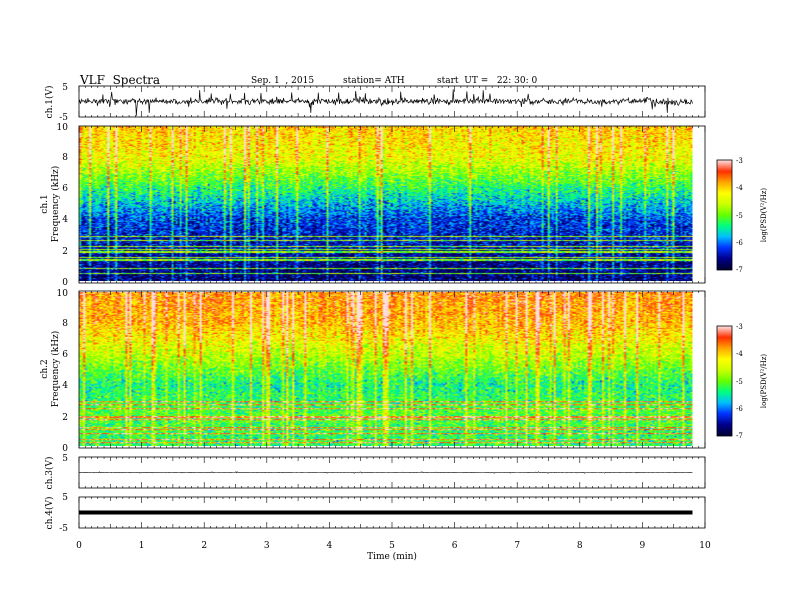 The image size is (792, 612). Describe the element at coordinates (386, 472) in the screenshot. I see `waveform-ch3-trace` at that location.